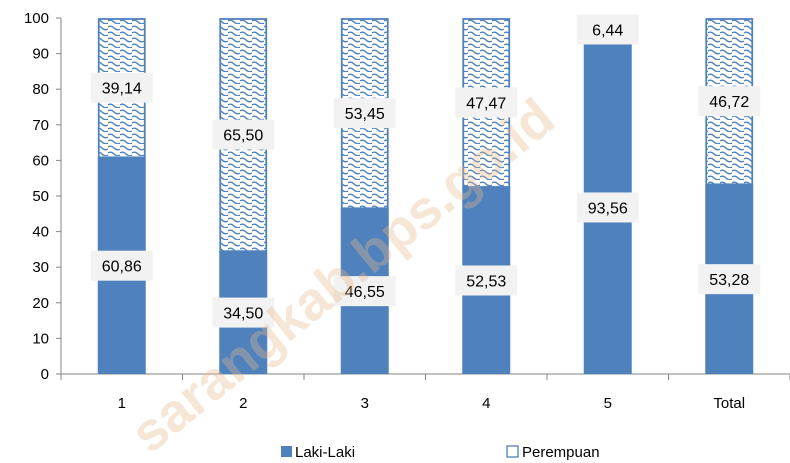 The image size is (790, 463). What do you see at coordinates (40, 267) in the screenshot?
I see `y-tick-label: 30` at bounding box center [40, 267].